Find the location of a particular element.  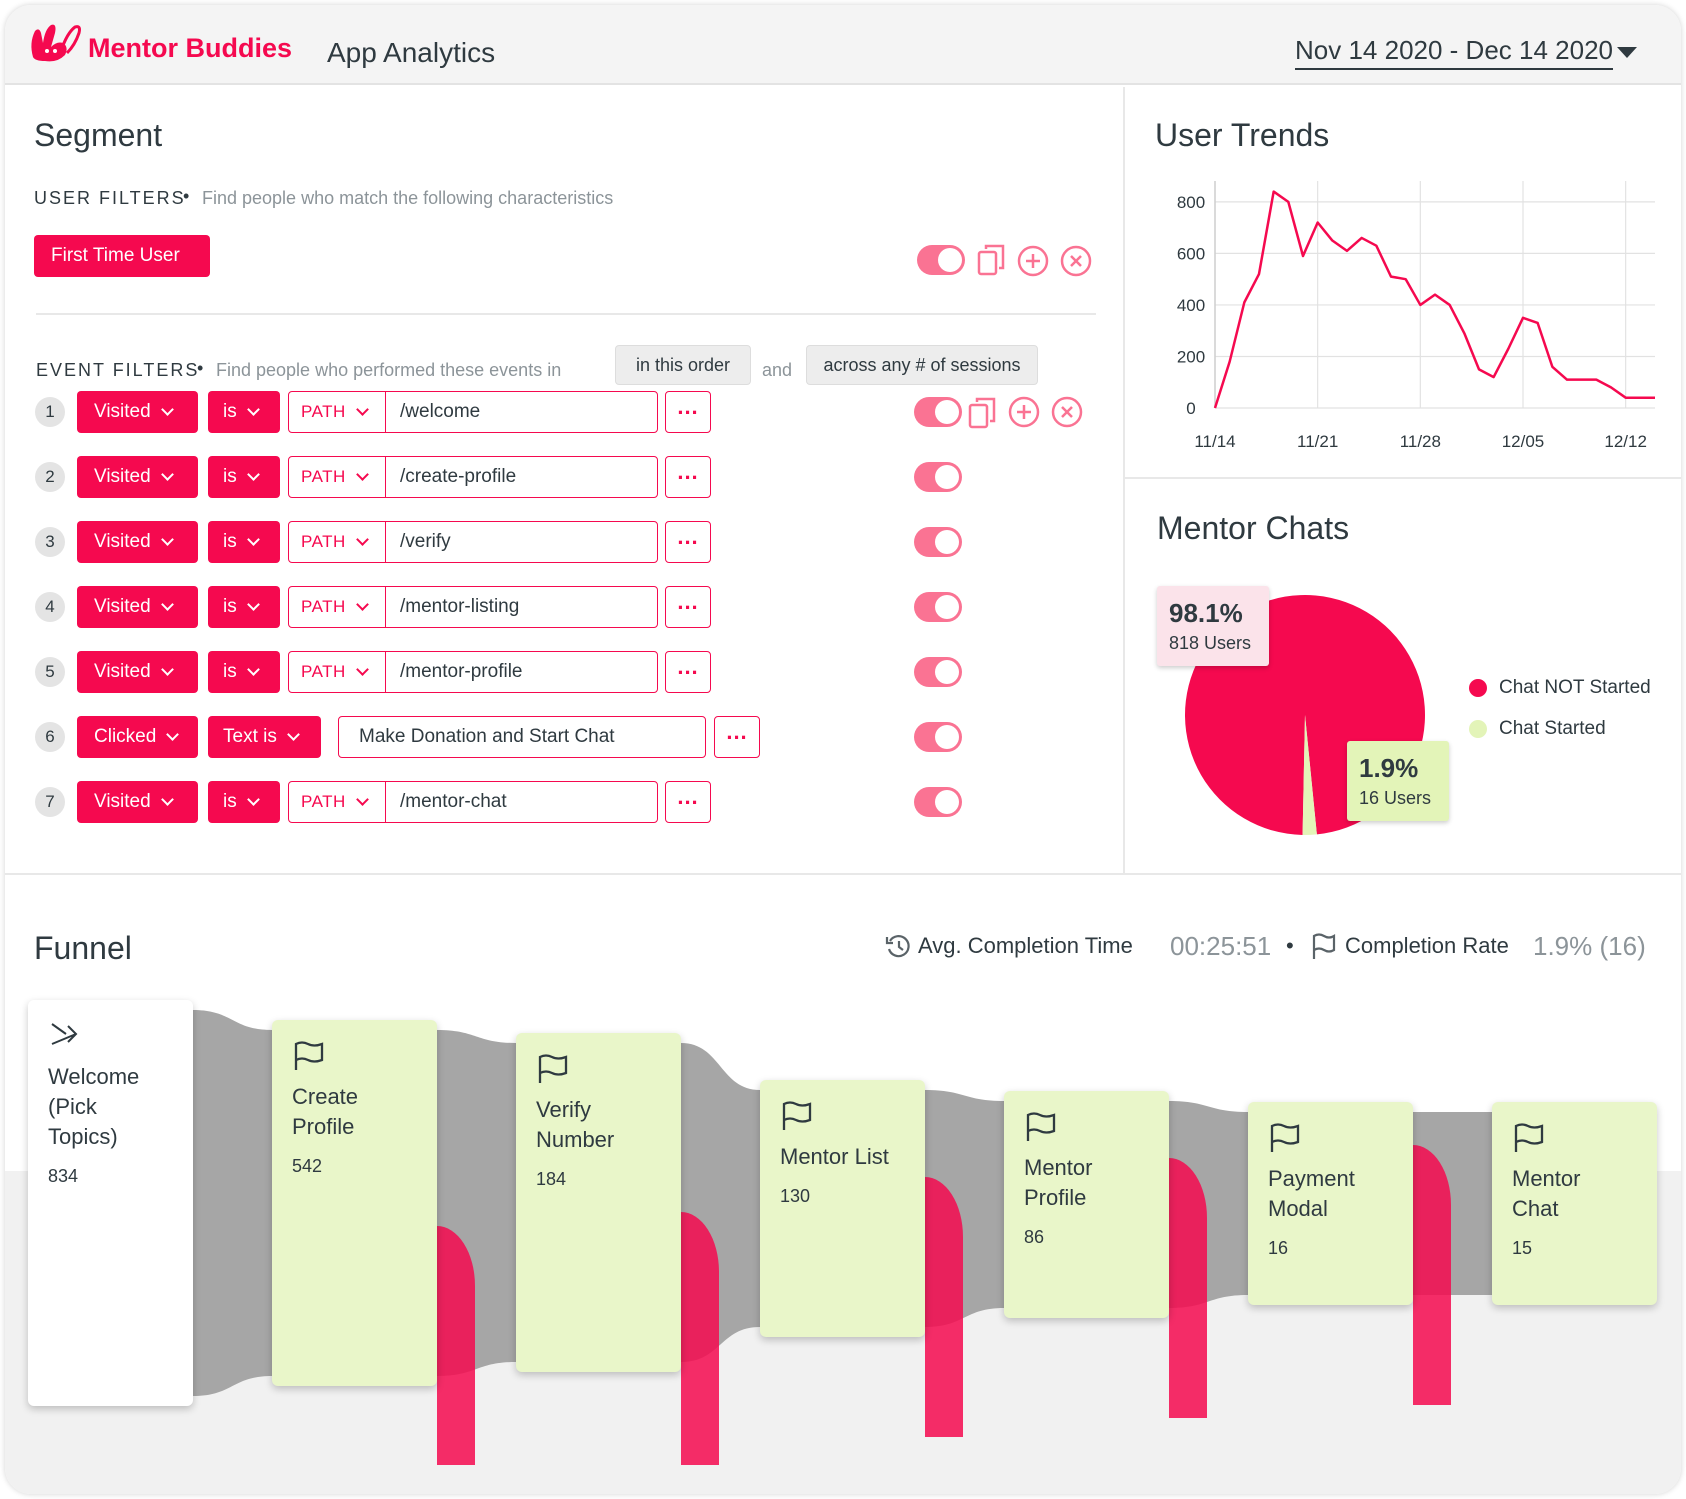

funnel-step-card: Welcome (Pick Topics) 834 is located at coordinates (110, 1203).